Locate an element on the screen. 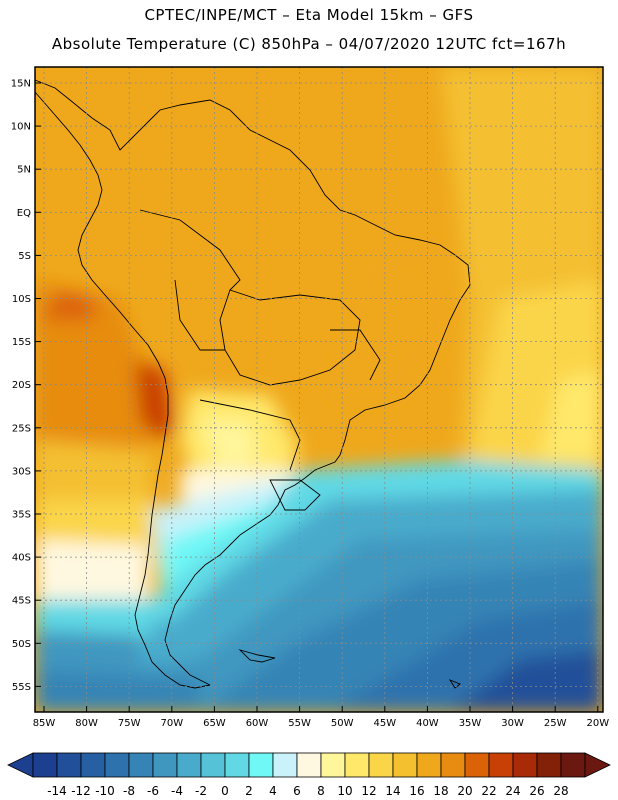 The height and width of the screenshot is (800, 618). colorbar-label: -8 is located at coordinates (129, 791).